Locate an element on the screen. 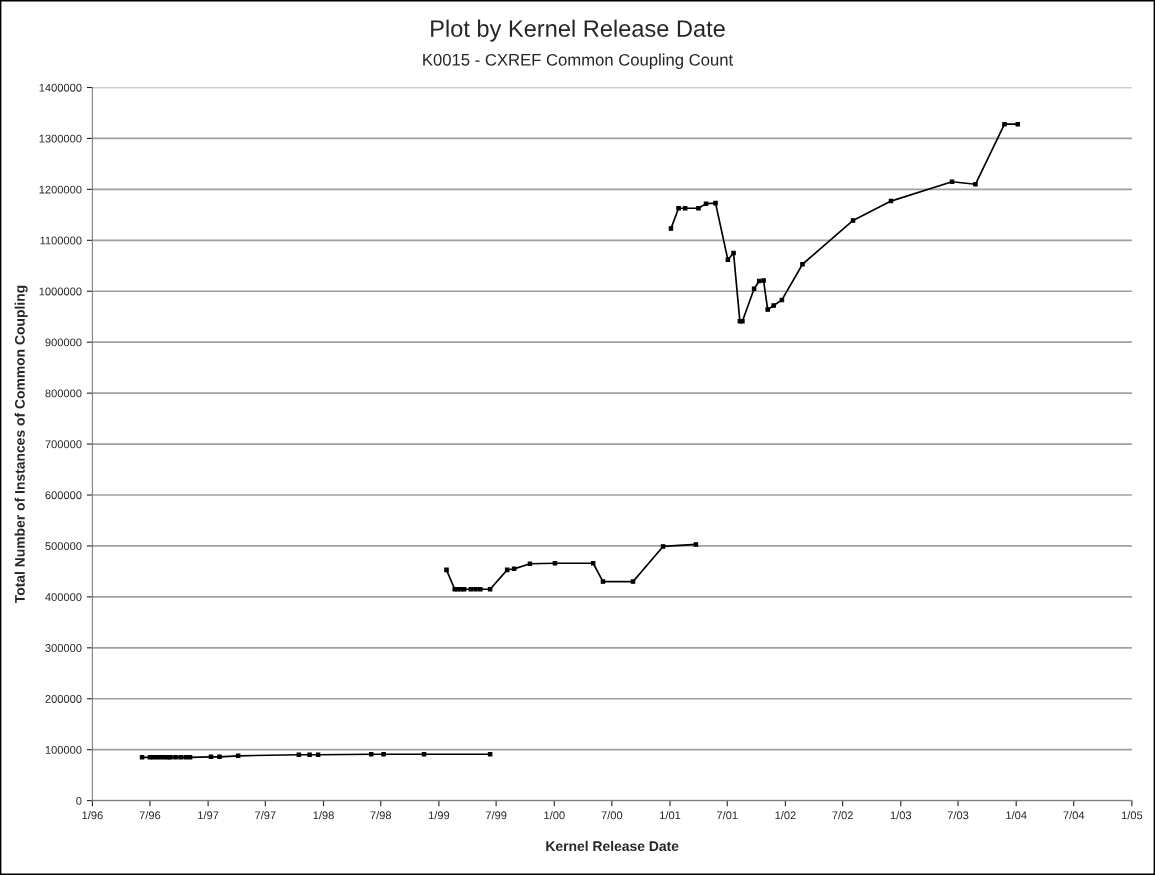 The width and height of the screenshot is (1155, 875). x-tick-label: 1/98 is located at coordinates (323, 815).